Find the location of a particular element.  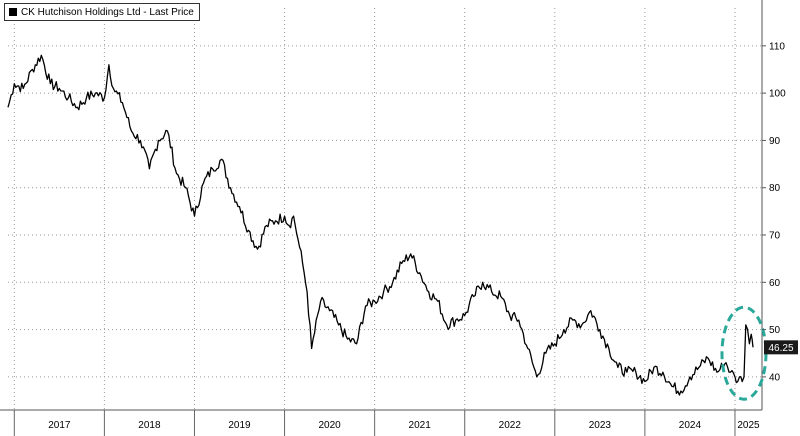

annotation-layer is located at coordinates (744, 353).